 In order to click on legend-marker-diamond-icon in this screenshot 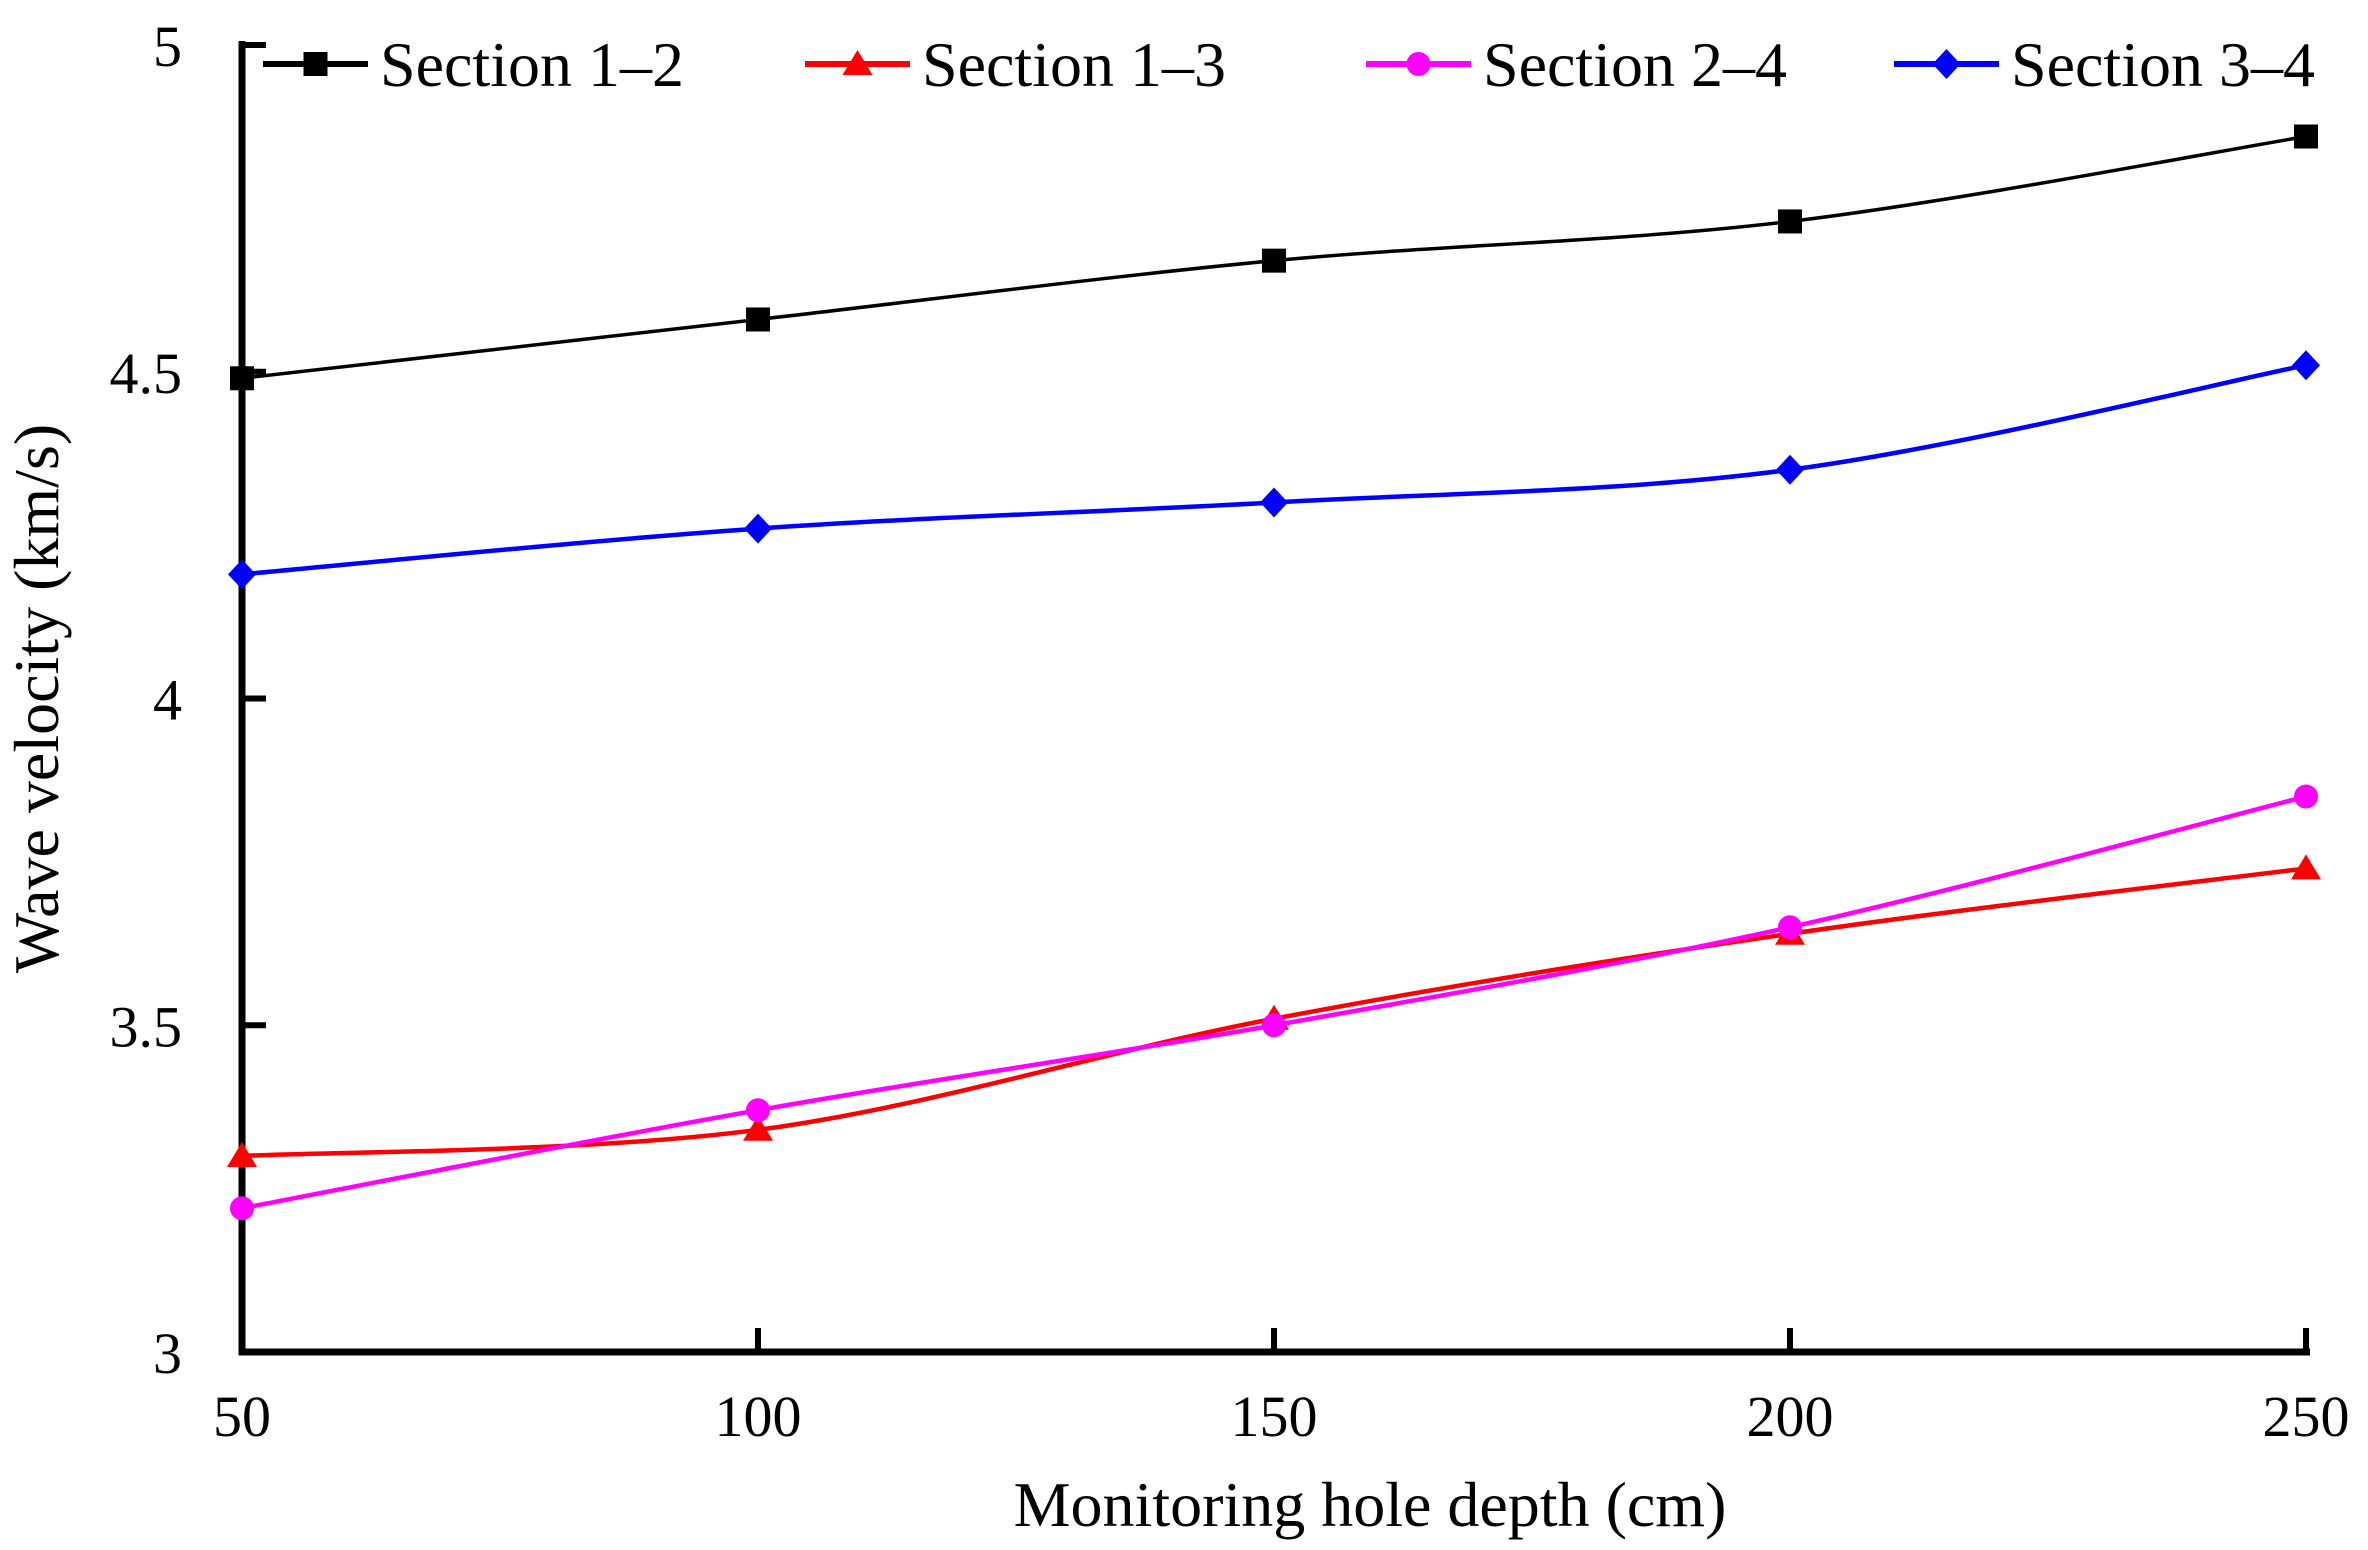, I will do `click(1946, 64)`.